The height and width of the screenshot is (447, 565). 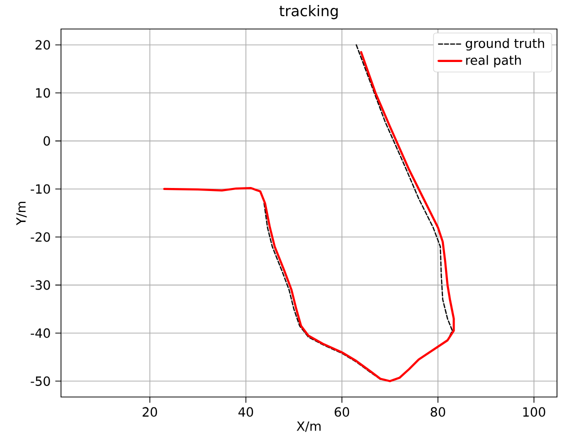 I want to click on x-axis-title: X/m, so click(x=308, y=426).